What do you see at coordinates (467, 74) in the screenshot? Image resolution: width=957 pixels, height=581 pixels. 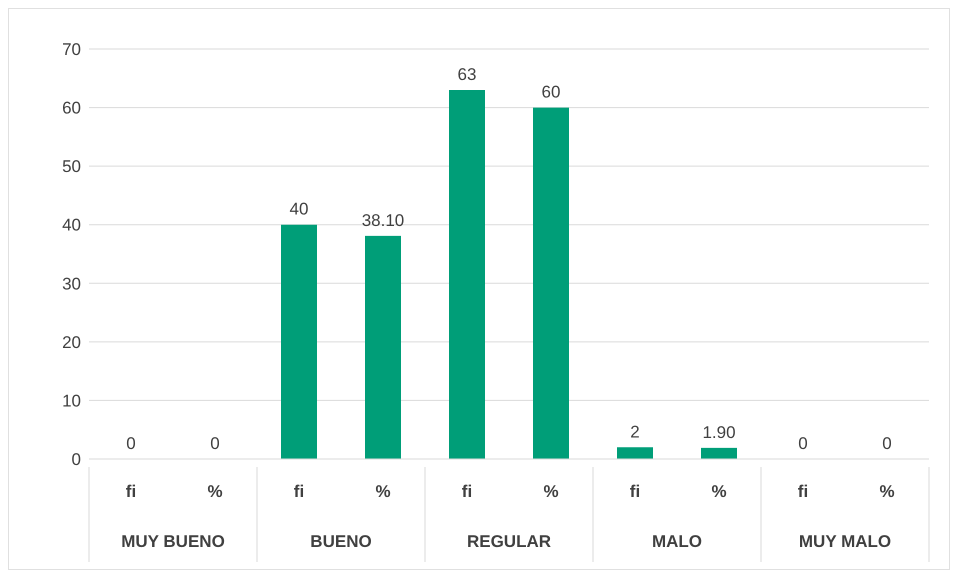 I see `data-label: 63` at bounding box center [467, 74].